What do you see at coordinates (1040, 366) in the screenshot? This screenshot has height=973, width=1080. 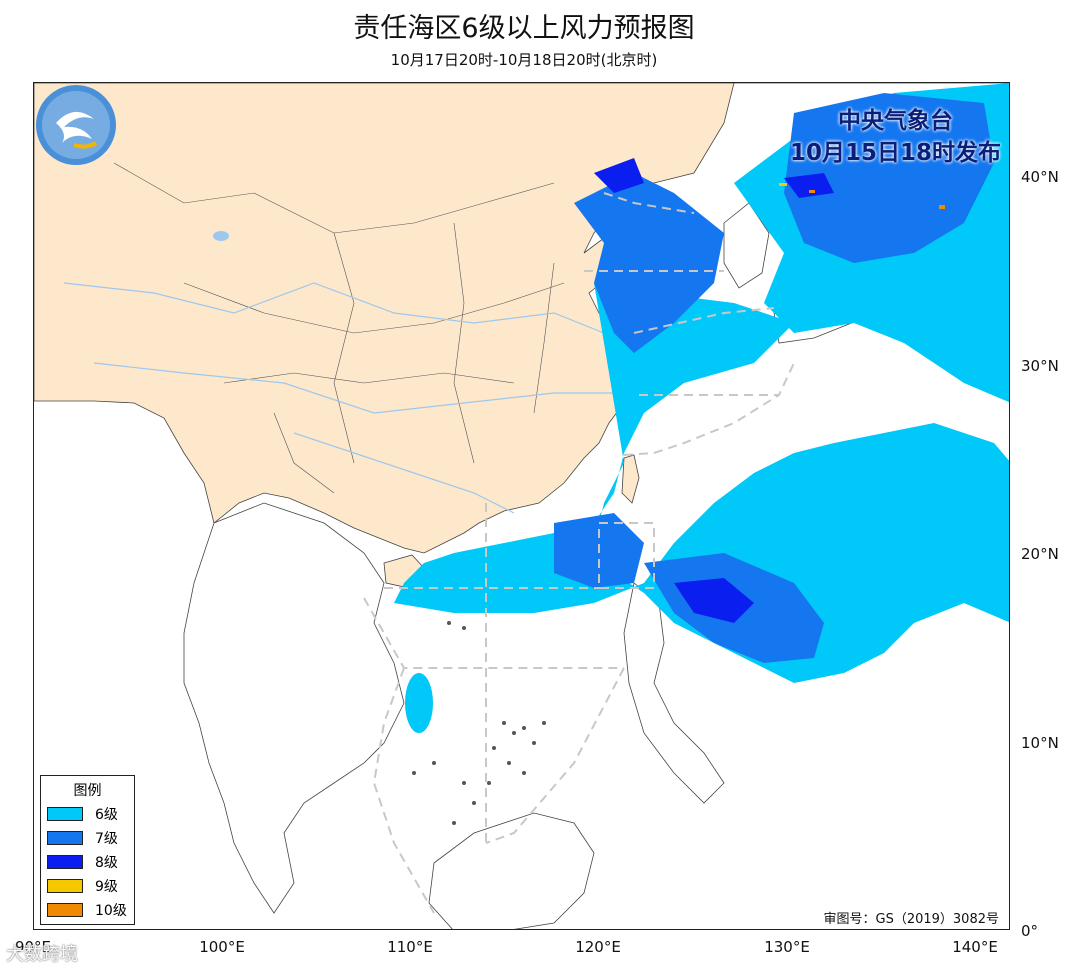 I see `lat-label-30n: 30°N` at bounding box center [1040, 366].